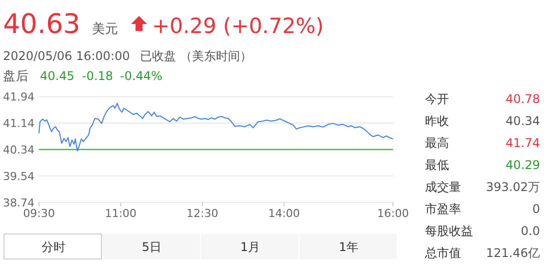  What do you see at coordinates (437, 99) in the screenshot?
I see `text: 今开` at bounding box center [437, 99].